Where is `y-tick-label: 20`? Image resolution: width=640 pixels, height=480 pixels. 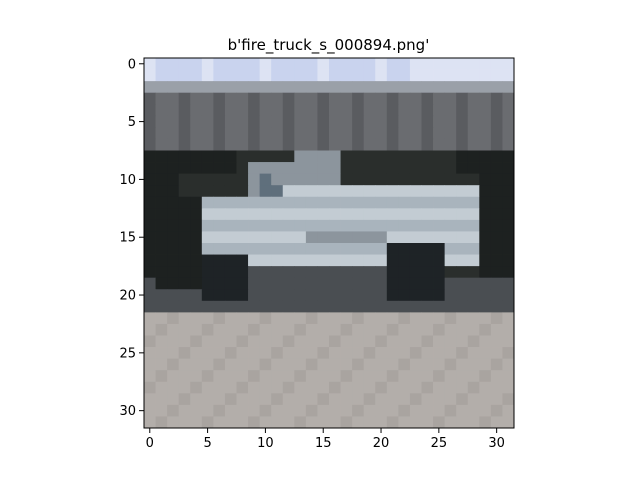 y-tick-label: 20 is located at coordinates (127, 296).